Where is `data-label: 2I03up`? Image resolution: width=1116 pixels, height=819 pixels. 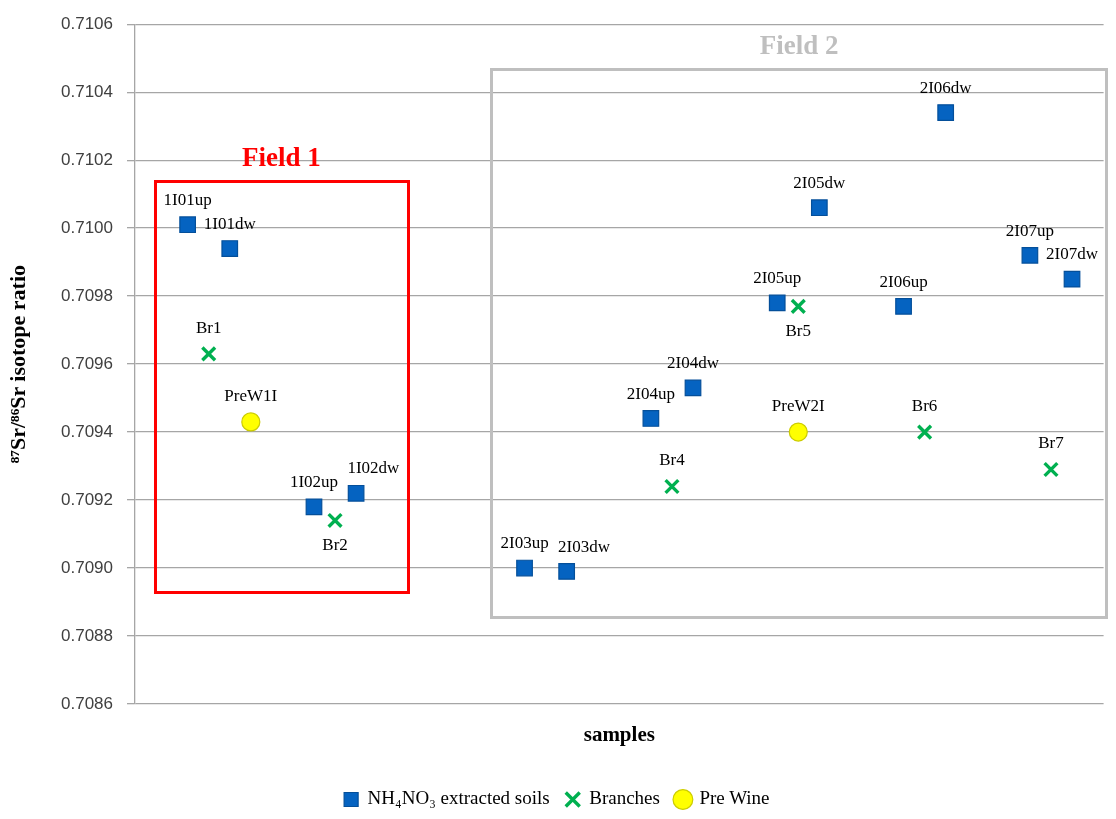 data-label: 2I03up is located at coordinates (524, 543).